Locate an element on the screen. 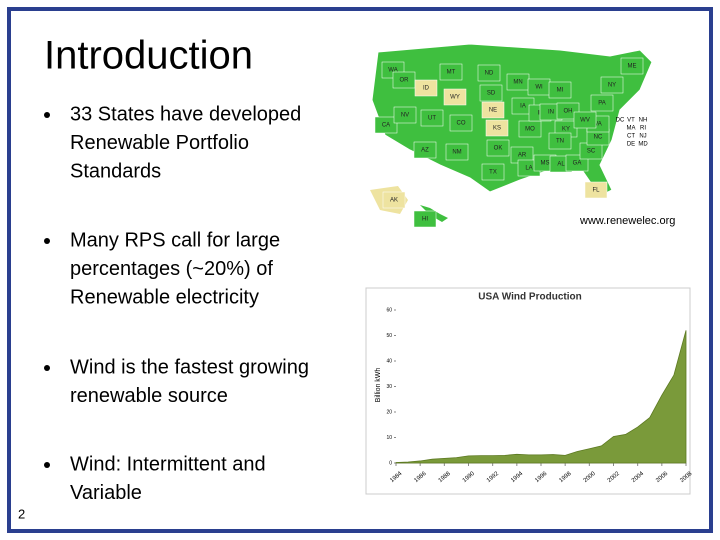 This screenshot has height=540, width=720. y-tick-label: 20 is located at coordinates (389, 412).